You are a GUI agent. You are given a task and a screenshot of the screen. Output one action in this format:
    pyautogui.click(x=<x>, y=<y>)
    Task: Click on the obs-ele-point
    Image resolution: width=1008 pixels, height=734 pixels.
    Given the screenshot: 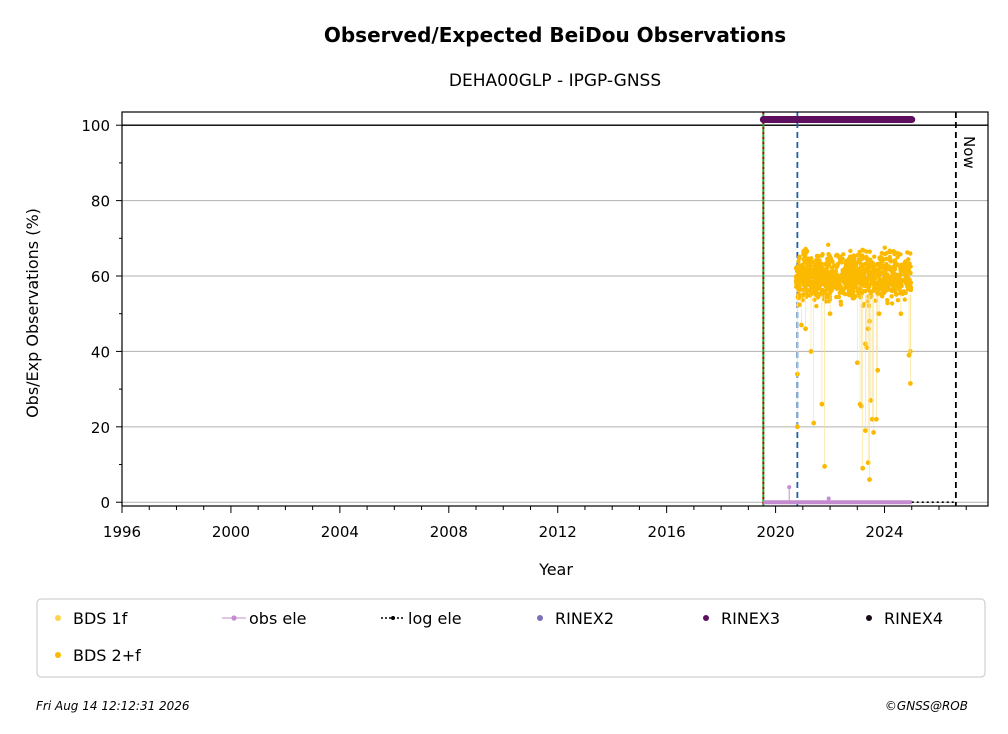 What is the action you would take?
    pyautogui.click(x=789, y=487)
    